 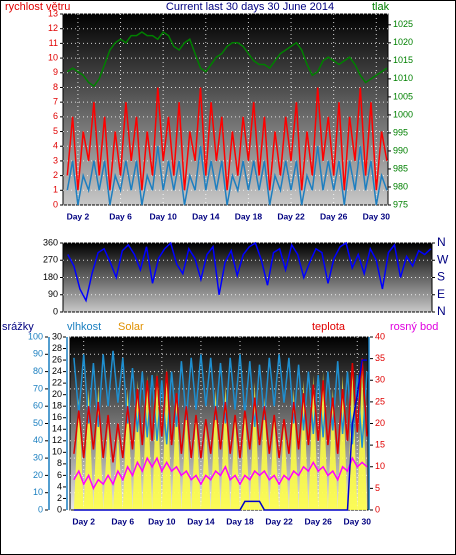 I want to click on y-tick-label: 1015, so click(x=403, y=60).